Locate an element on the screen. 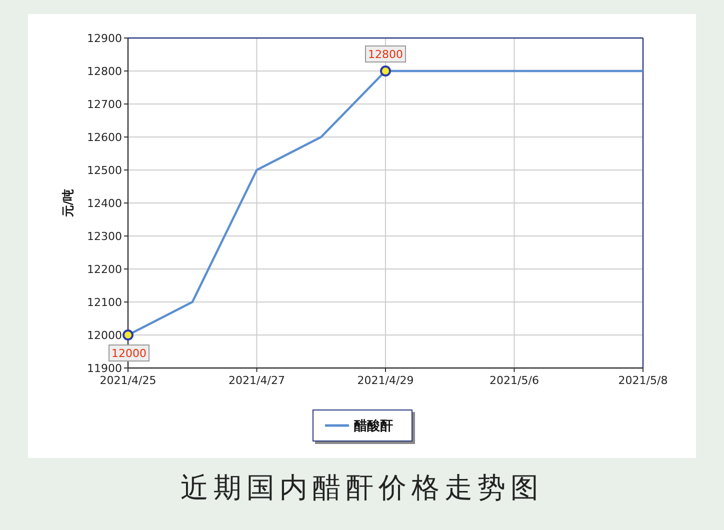  y-tick-label: 11900 is located at coordinates (104, 368).